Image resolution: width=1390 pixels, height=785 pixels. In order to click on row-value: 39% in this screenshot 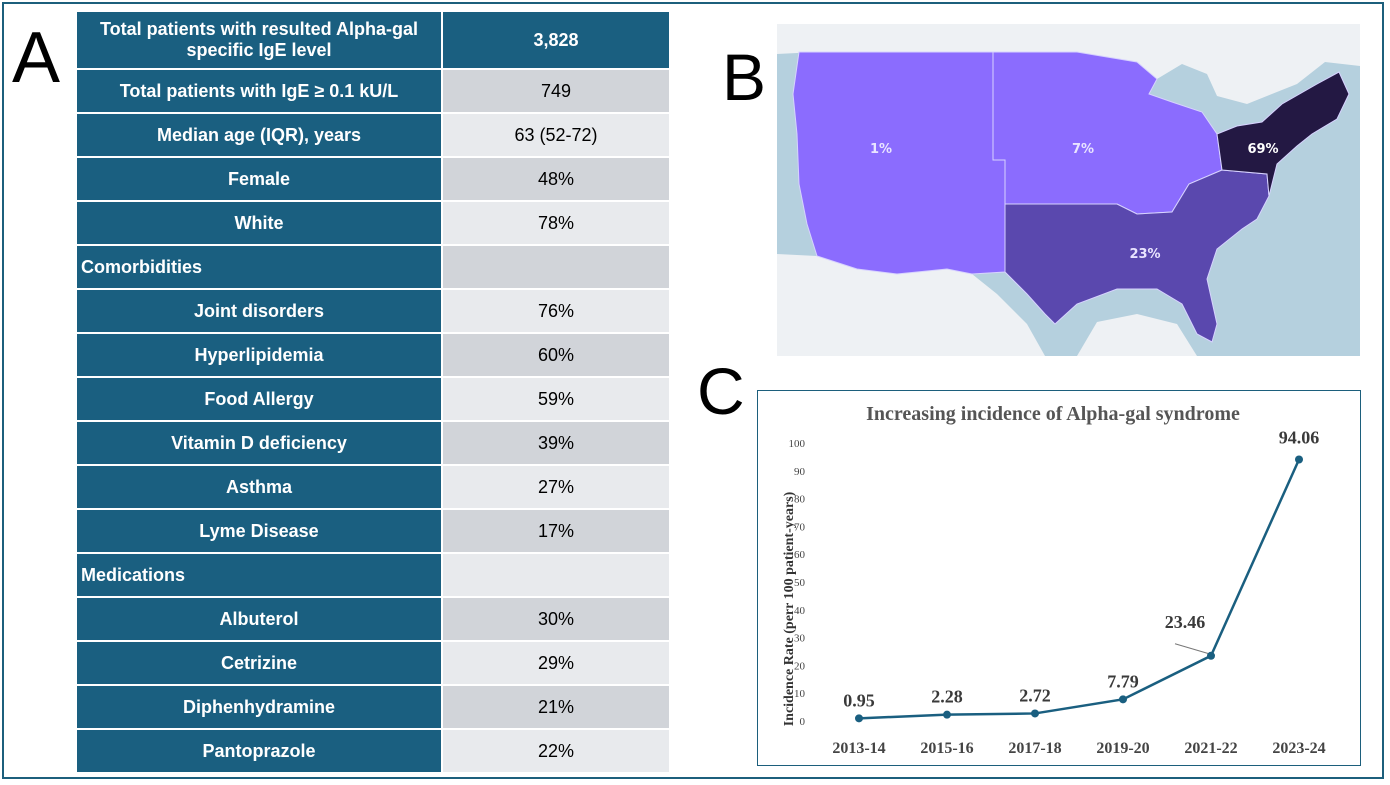, I will do `click(556, 443)`.